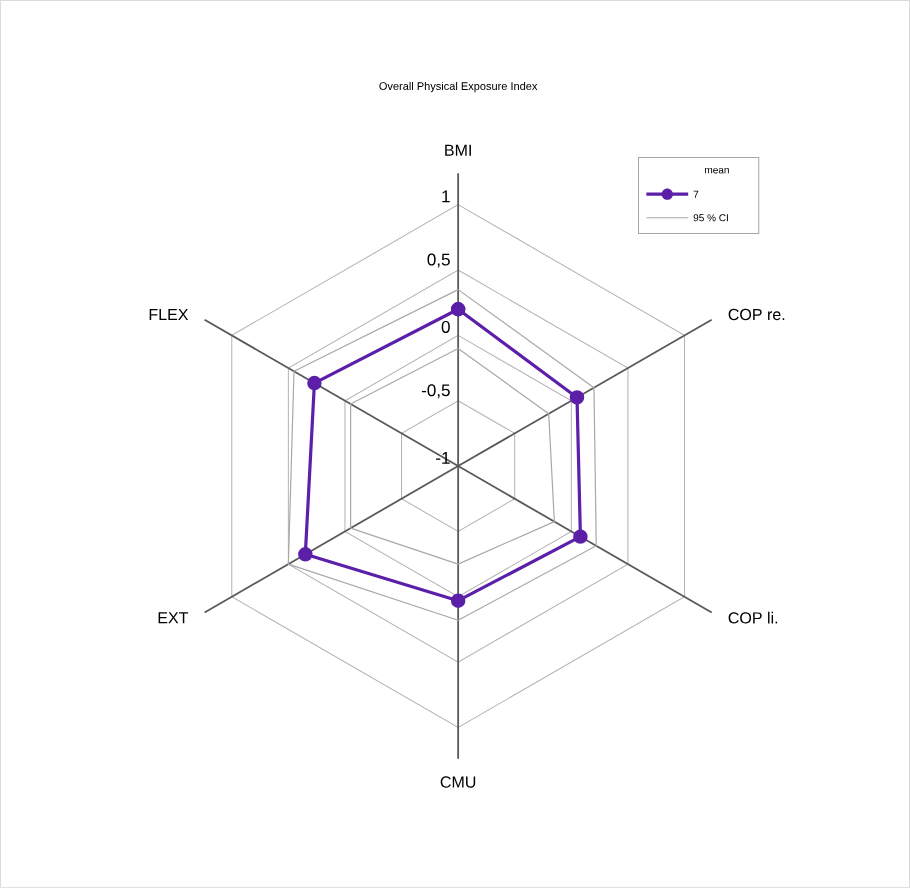 This screenshot has height=888, width=910. Describe the element at coordinates (445, 327) in the screenshot. I see `y-tick-label: 0` at that location.